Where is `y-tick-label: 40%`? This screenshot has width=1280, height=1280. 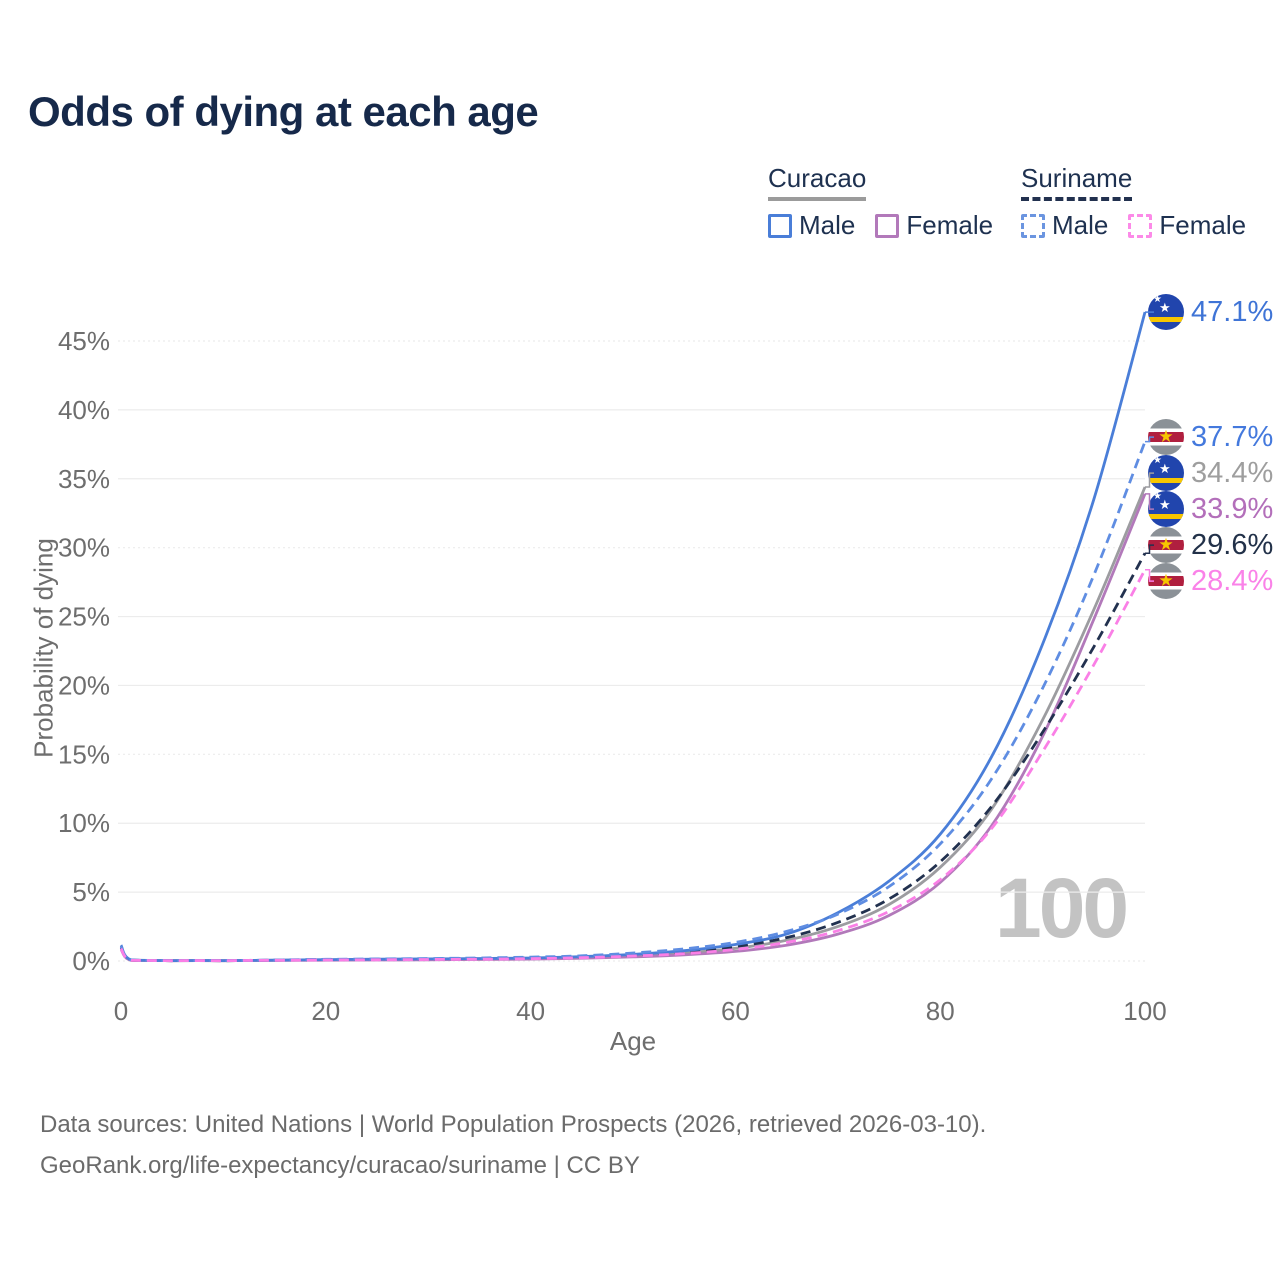 y-tick-label: 40% is located at coordinates (84, 410).